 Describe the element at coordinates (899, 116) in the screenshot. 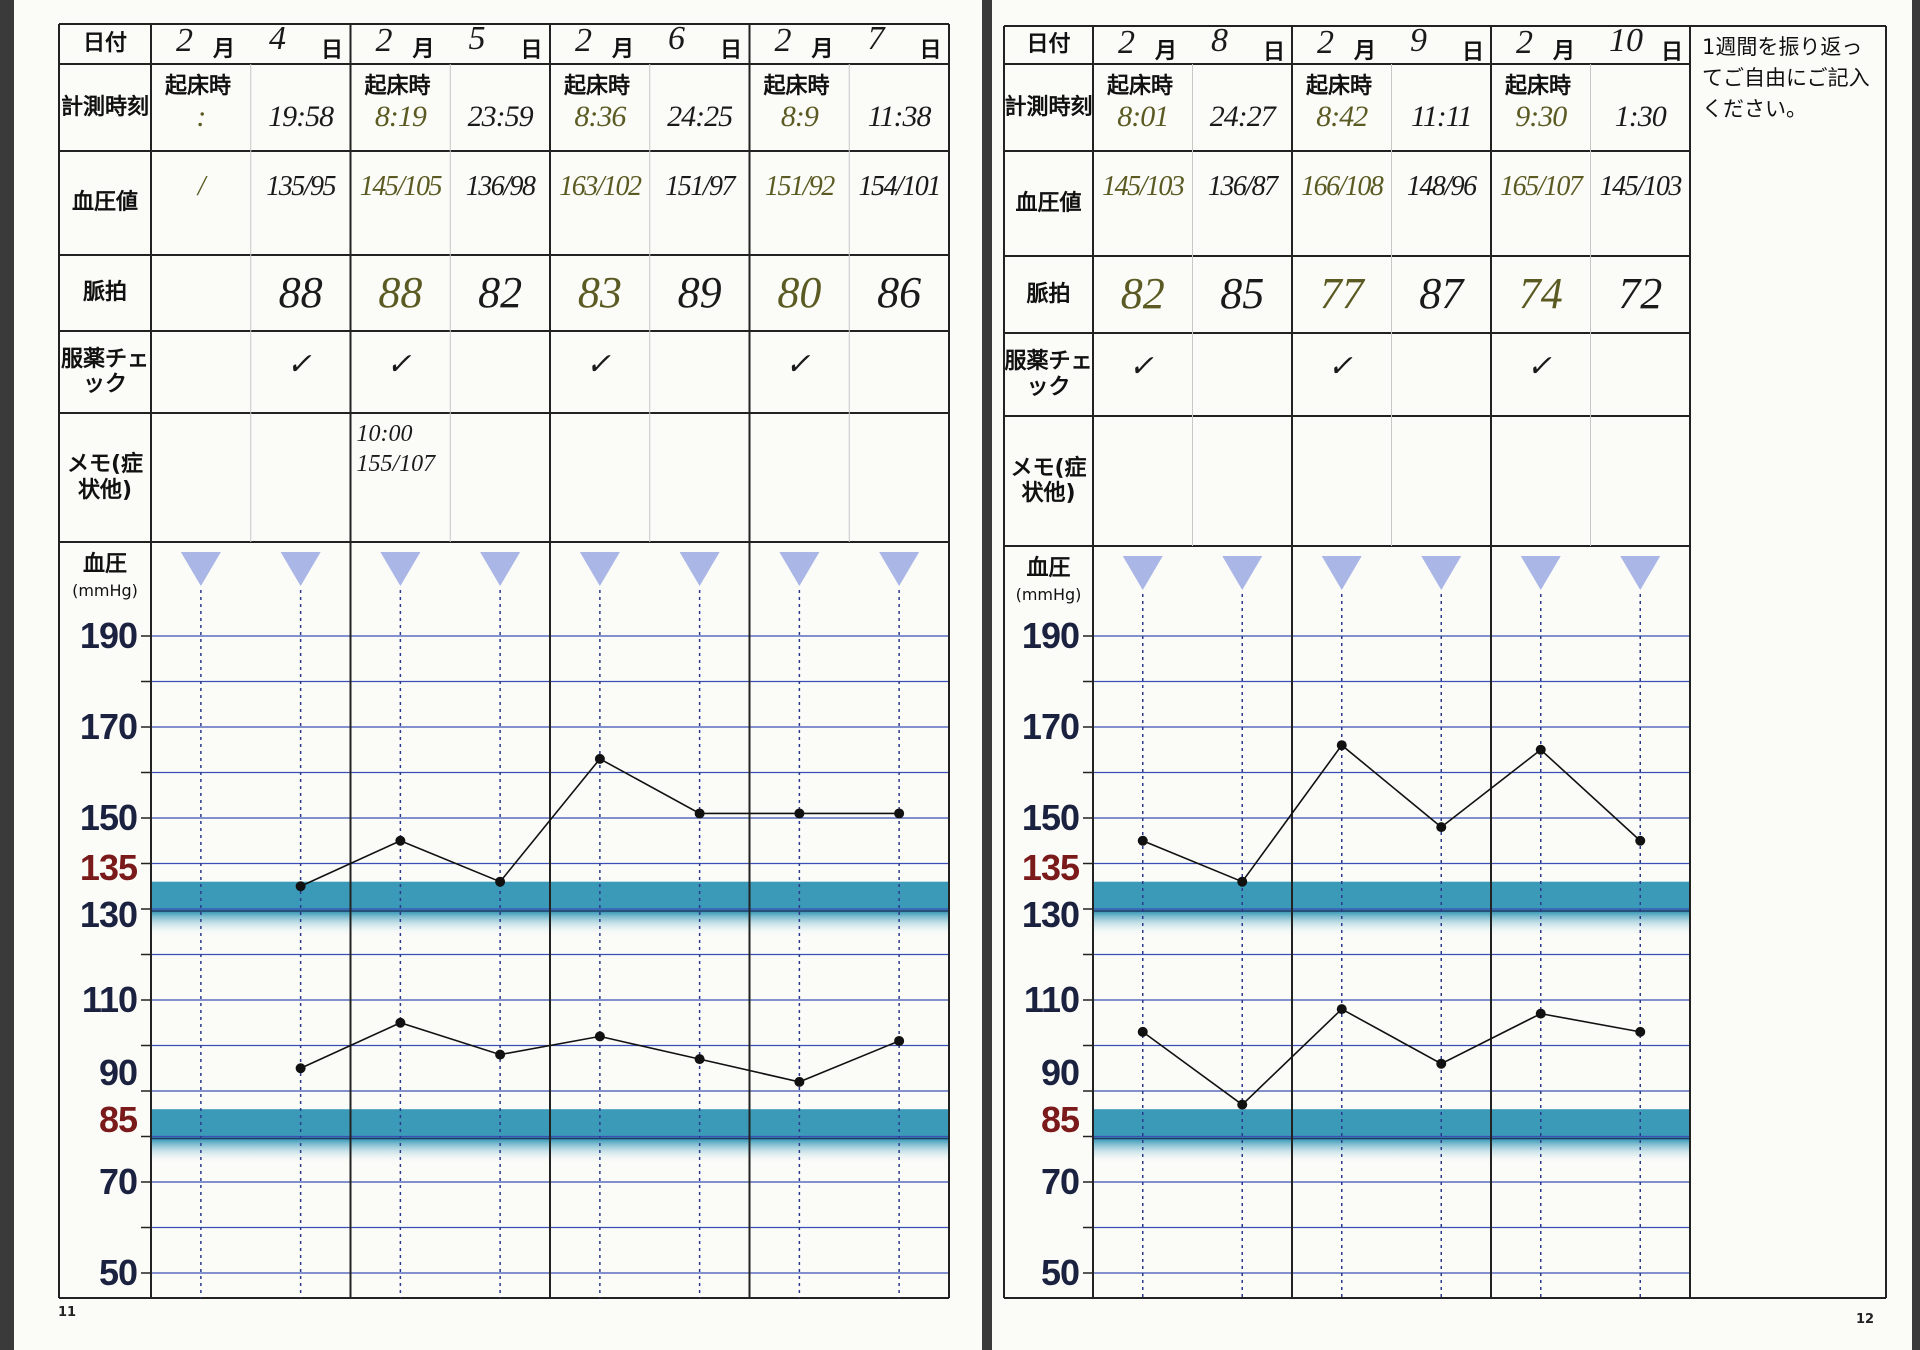

I see `measure-time: 11:38` at that location.